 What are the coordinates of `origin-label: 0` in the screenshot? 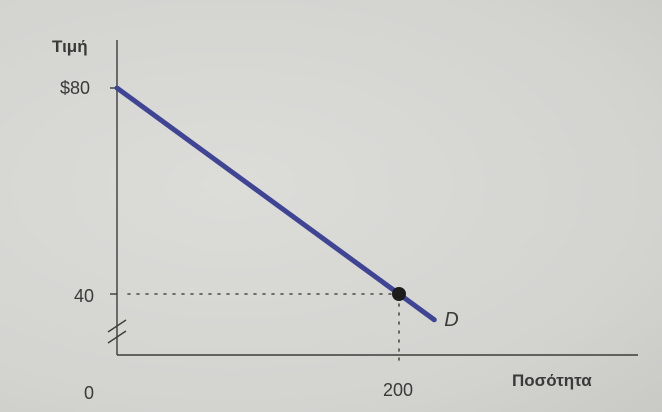 It's located at (89, 393).